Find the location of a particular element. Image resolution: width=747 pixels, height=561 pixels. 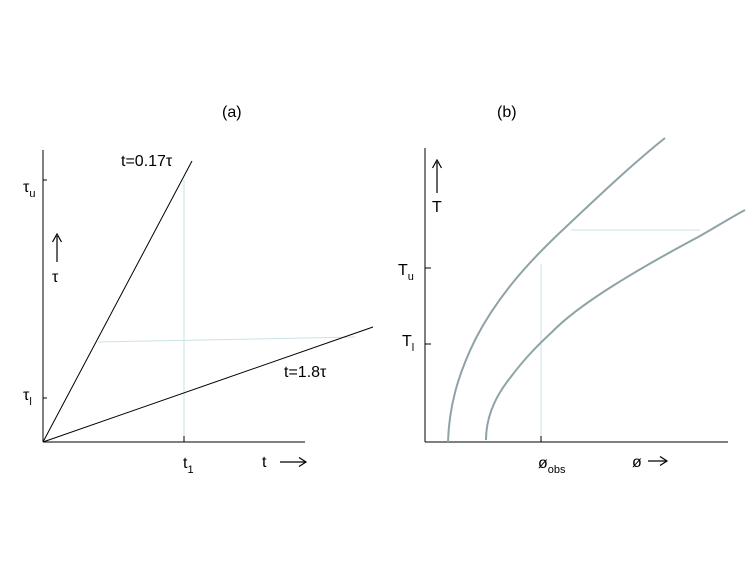

panel-b-y-axis-label: T is located at coordinates (437, 207).